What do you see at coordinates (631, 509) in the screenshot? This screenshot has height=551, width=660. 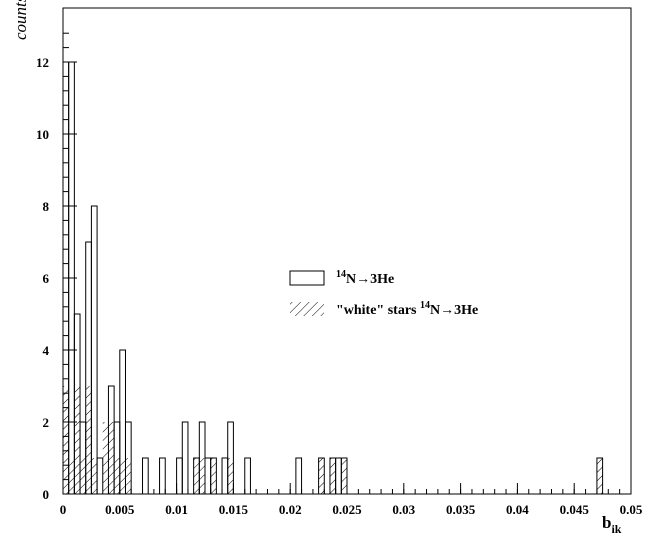 I see `x-tick-label-10: 0.05` at bounding box center [631, 509].